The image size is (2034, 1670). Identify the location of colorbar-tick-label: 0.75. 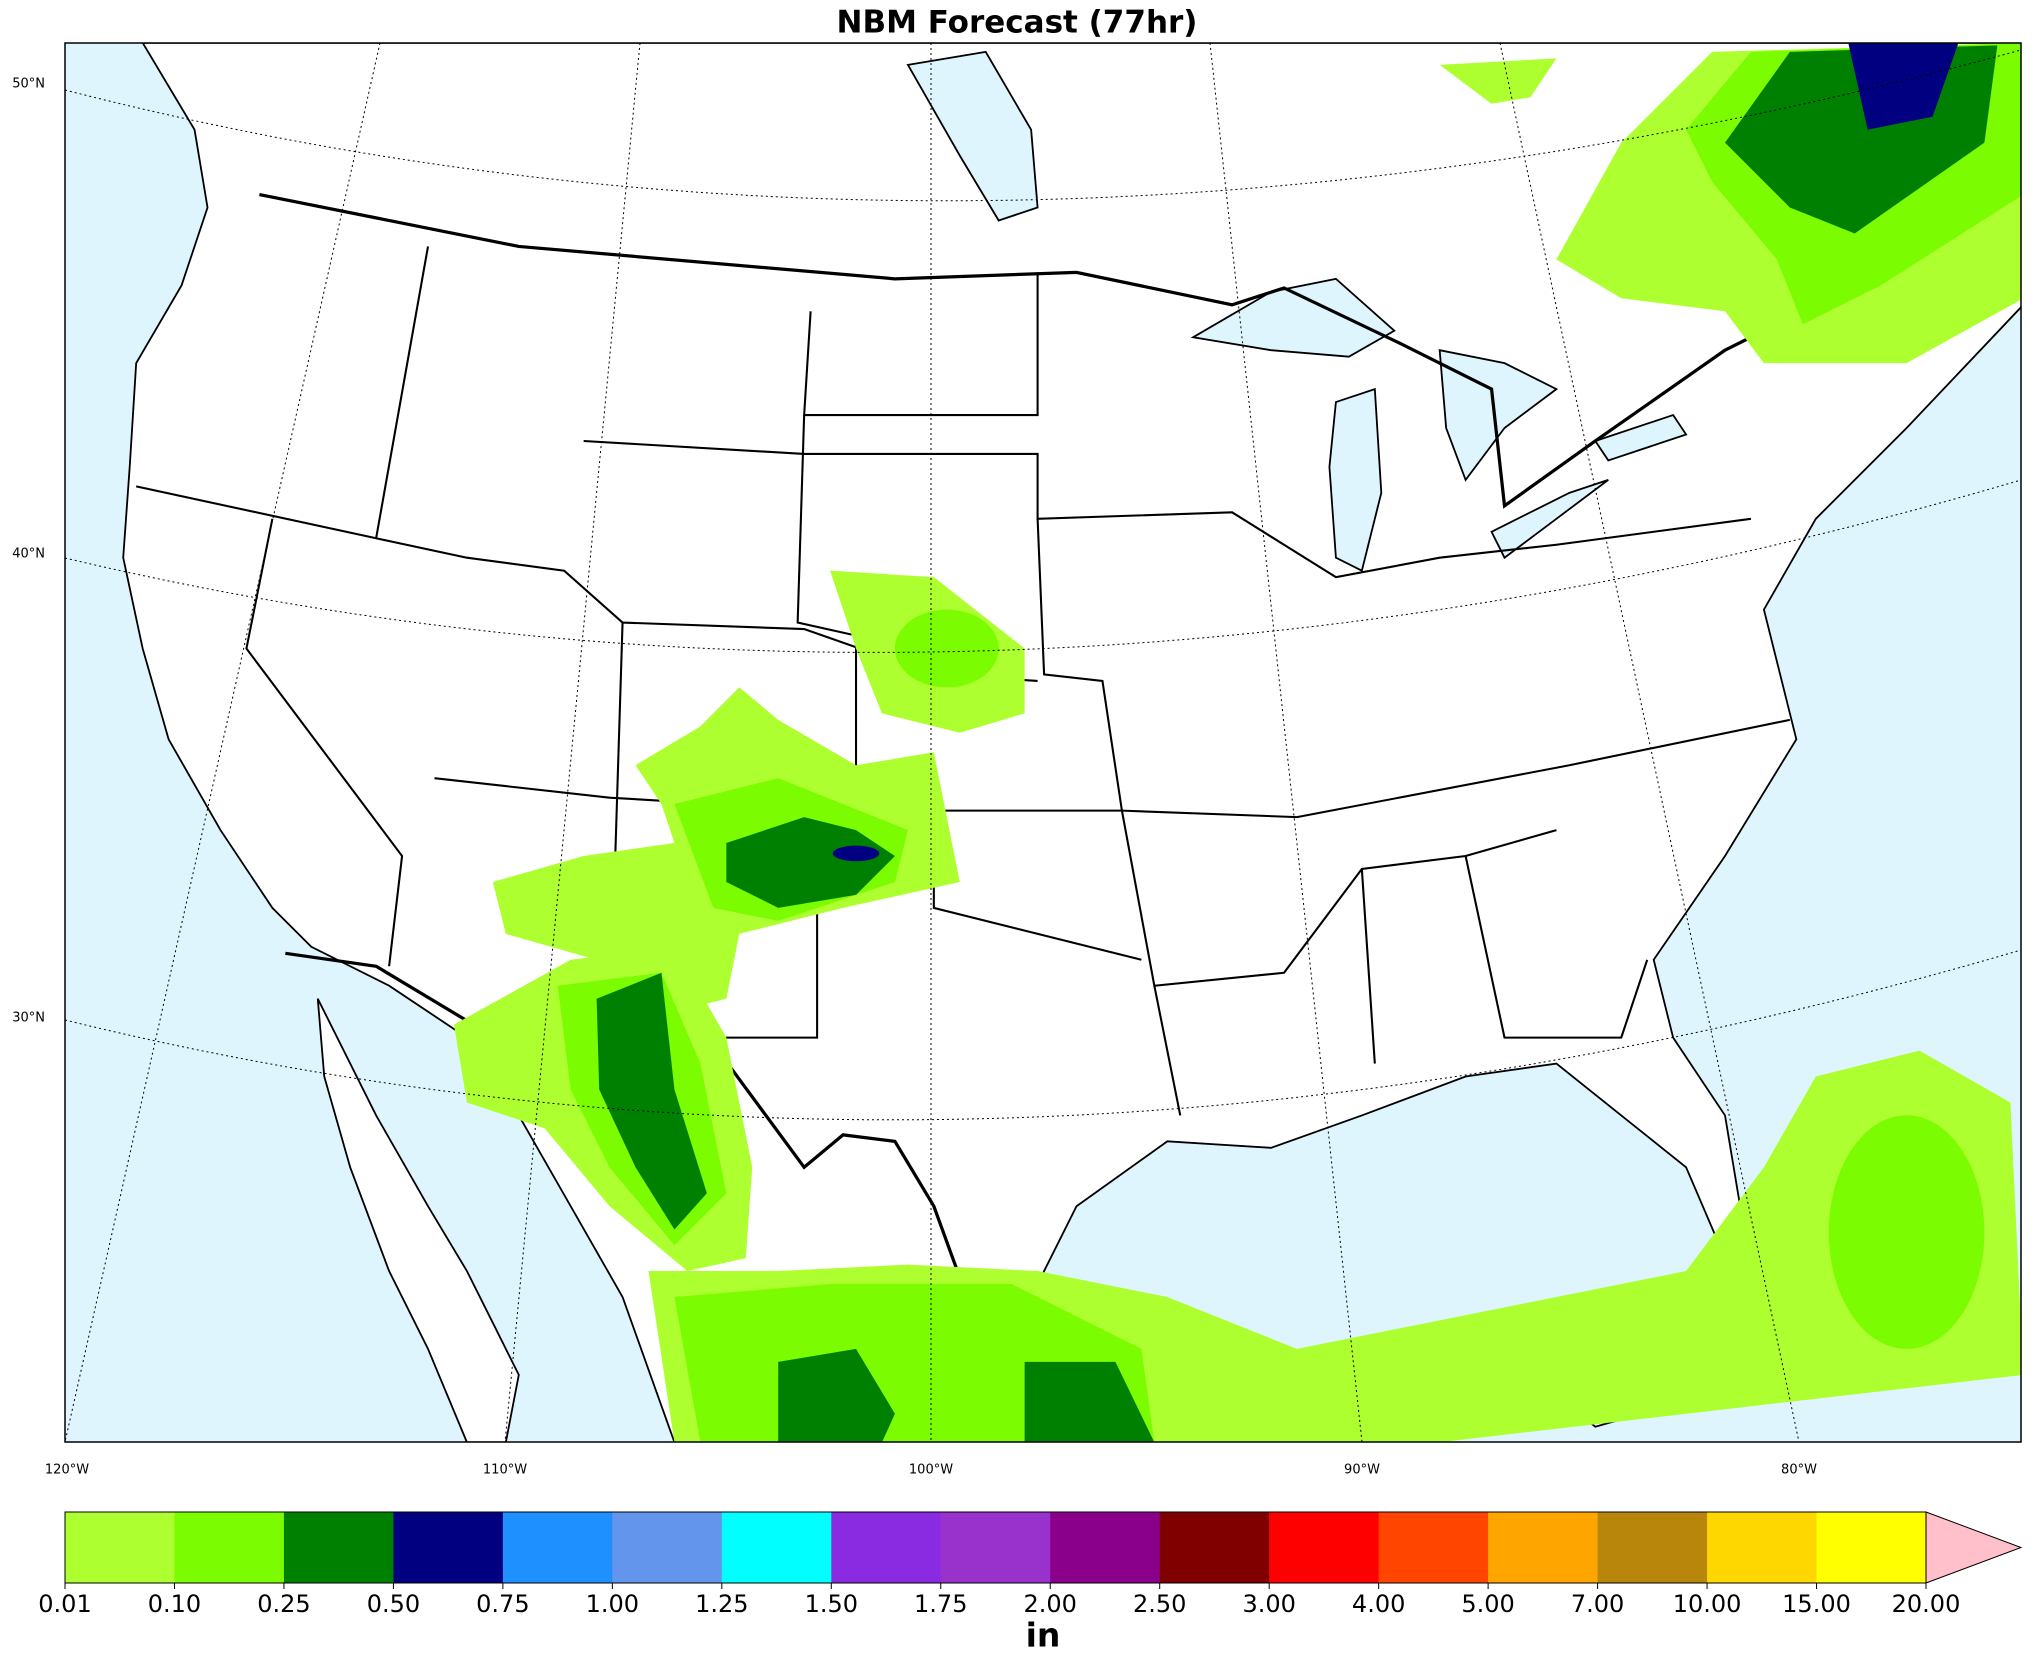
(502, 1604).